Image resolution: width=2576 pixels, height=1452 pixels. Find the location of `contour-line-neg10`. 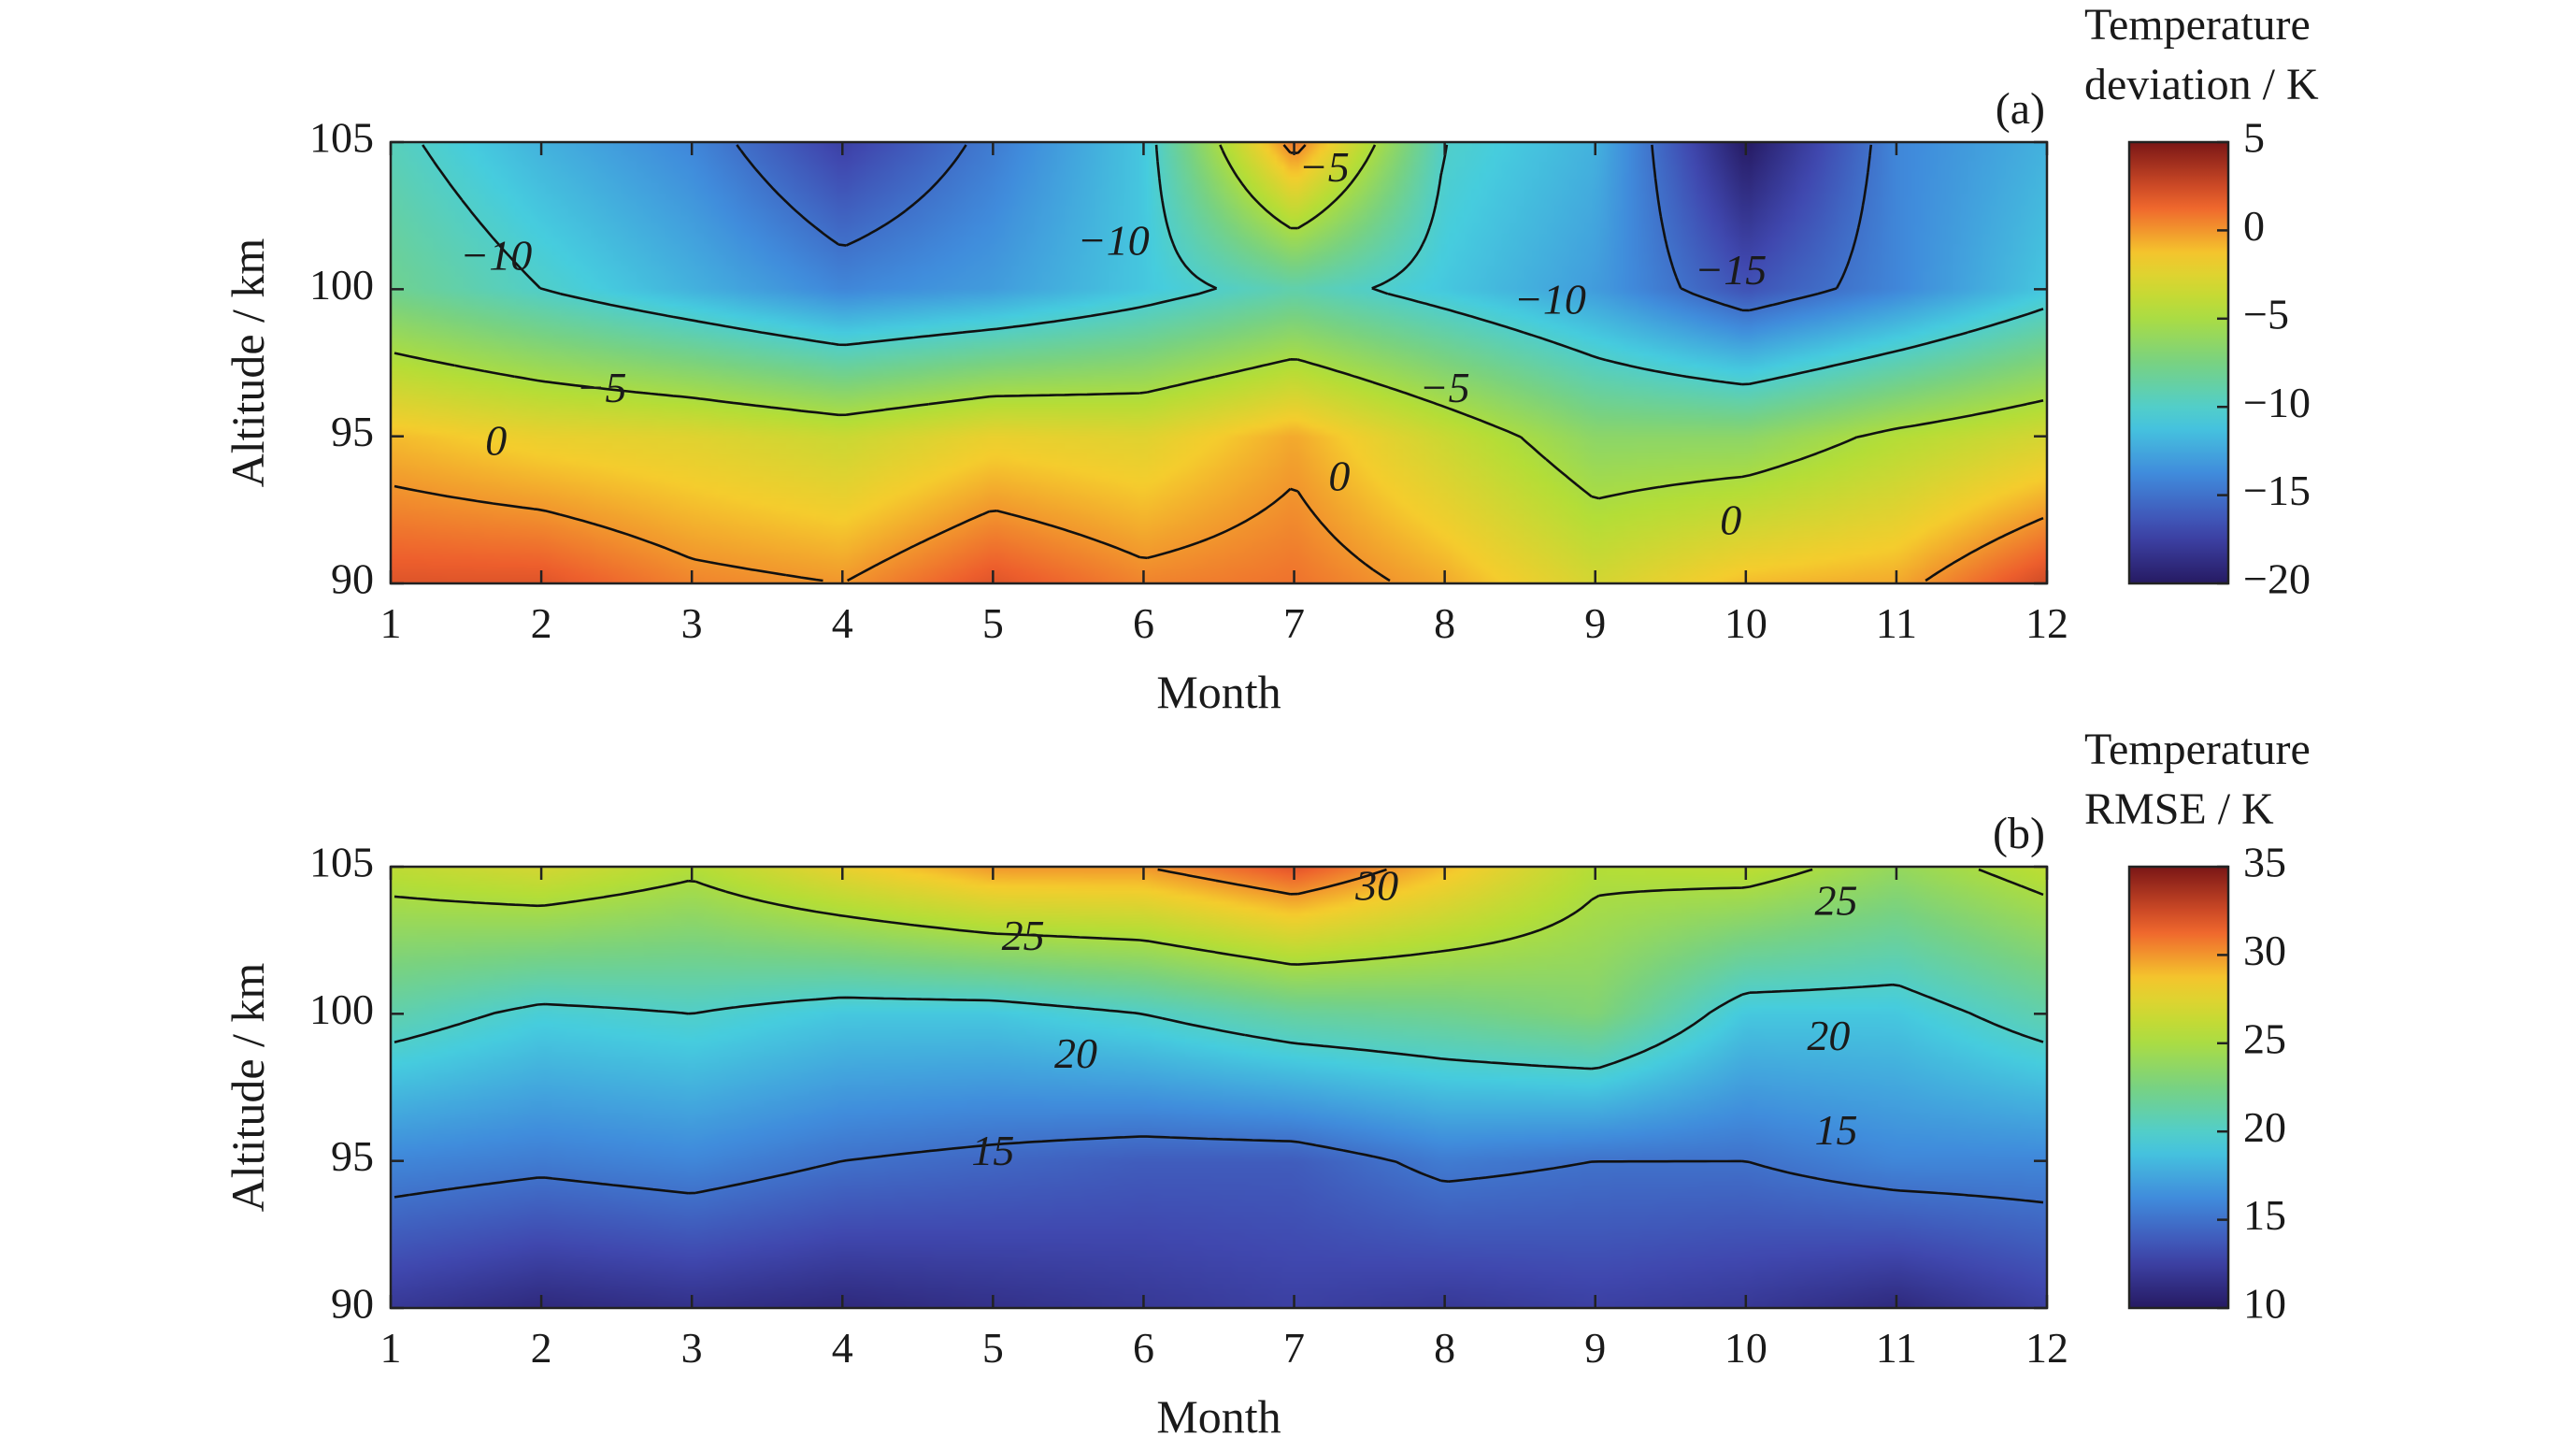

contour-line-neg10 is located at coordinates (1233, 265).